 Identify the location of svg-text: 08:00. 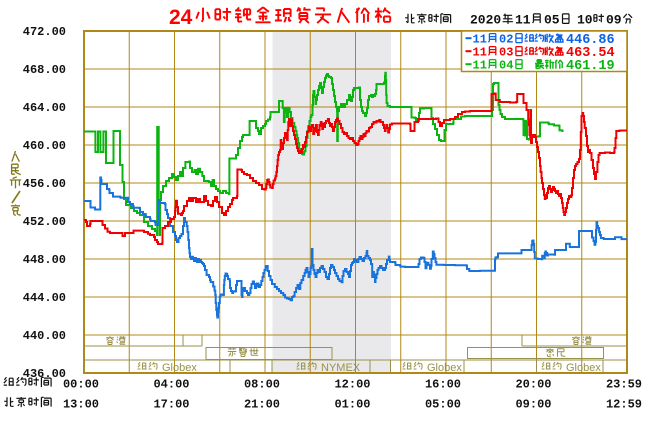
(262, 385).